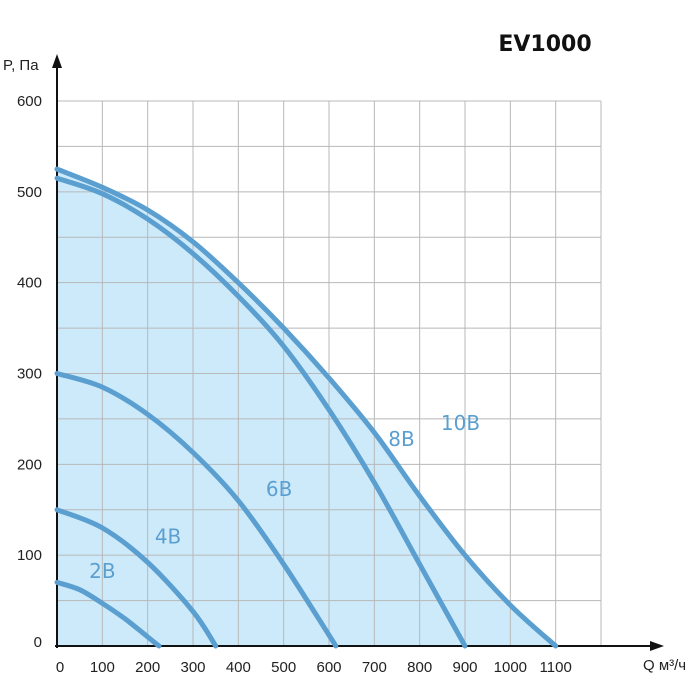 The width and height of the screenshot is (700, 700). Describe the element at coordinates (38, 642) in the screenshot. I see `y-tick-label: 0` at that location.